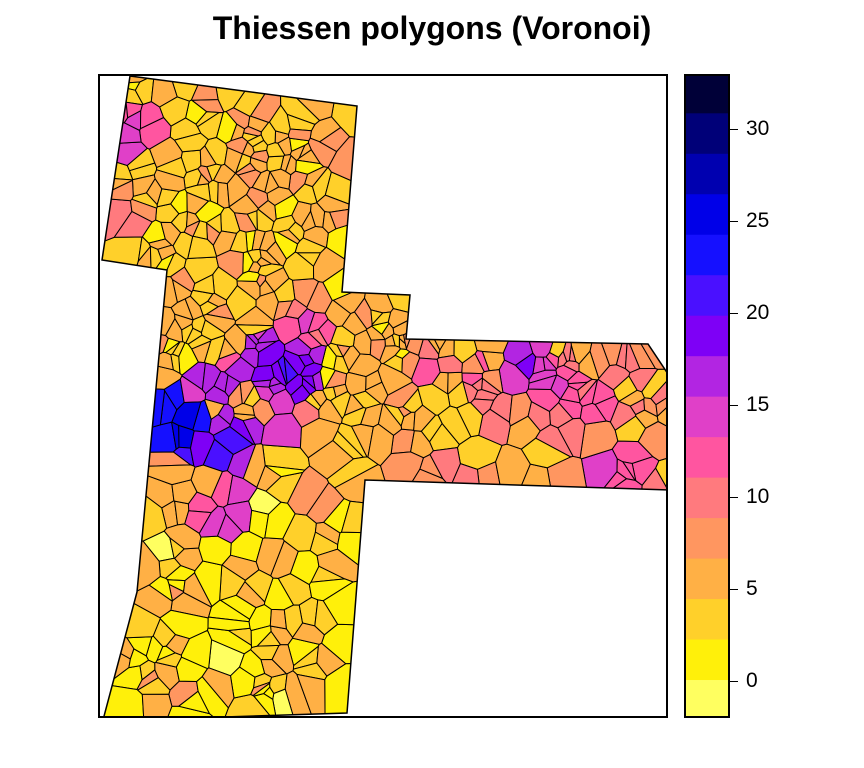 This screenshot has width=864, height=768. Describe the element at coordinates (758, 405) in the screenshot. I see `legend-tick-label: 15` at that location.